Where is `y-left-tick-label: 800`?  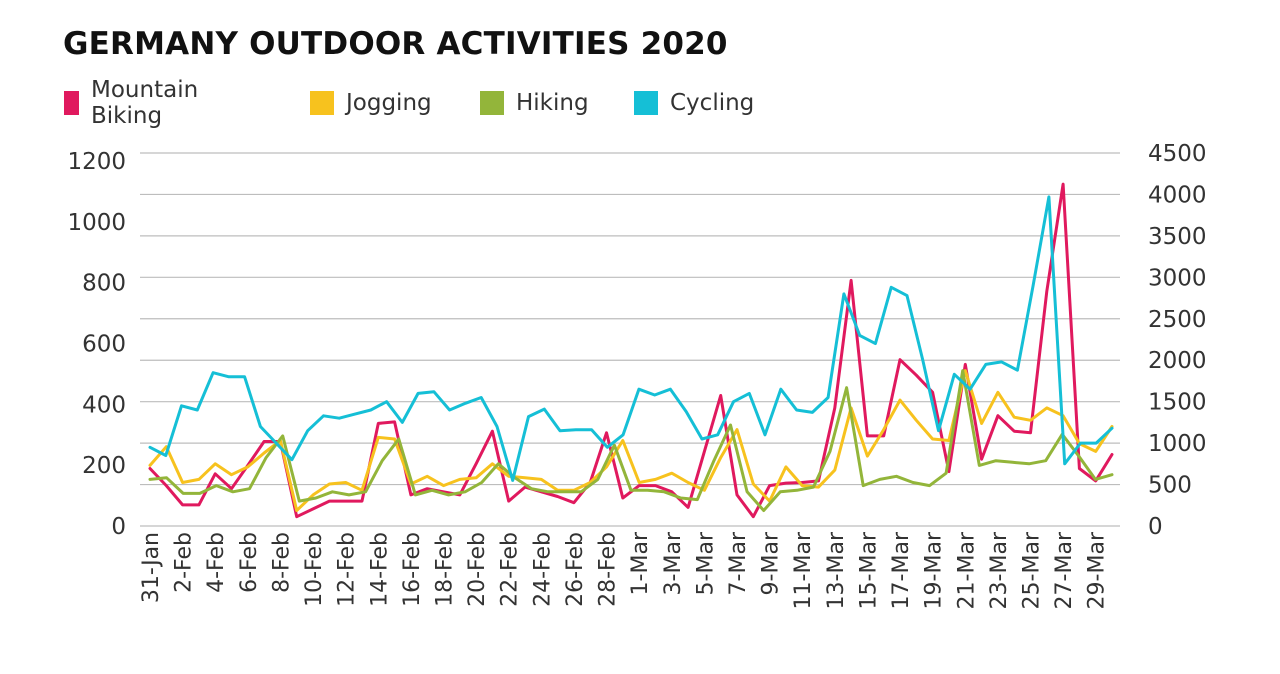 y-left-tick-label: 800 is located at coordinates (104, 284).